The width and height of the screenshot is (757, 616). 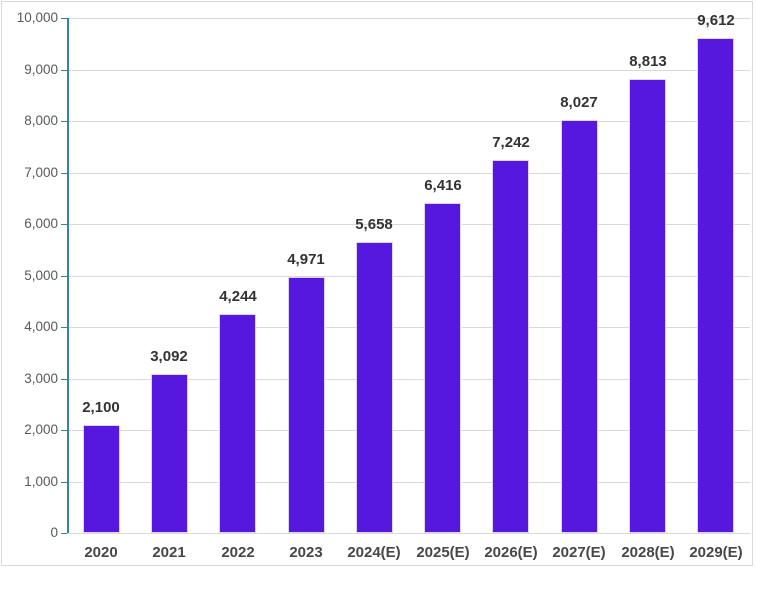 What do you see at coordinates (443, 552) in the screenshot?
I see `x-tick-label: 2025(E)` at bounding box center [443, 552].